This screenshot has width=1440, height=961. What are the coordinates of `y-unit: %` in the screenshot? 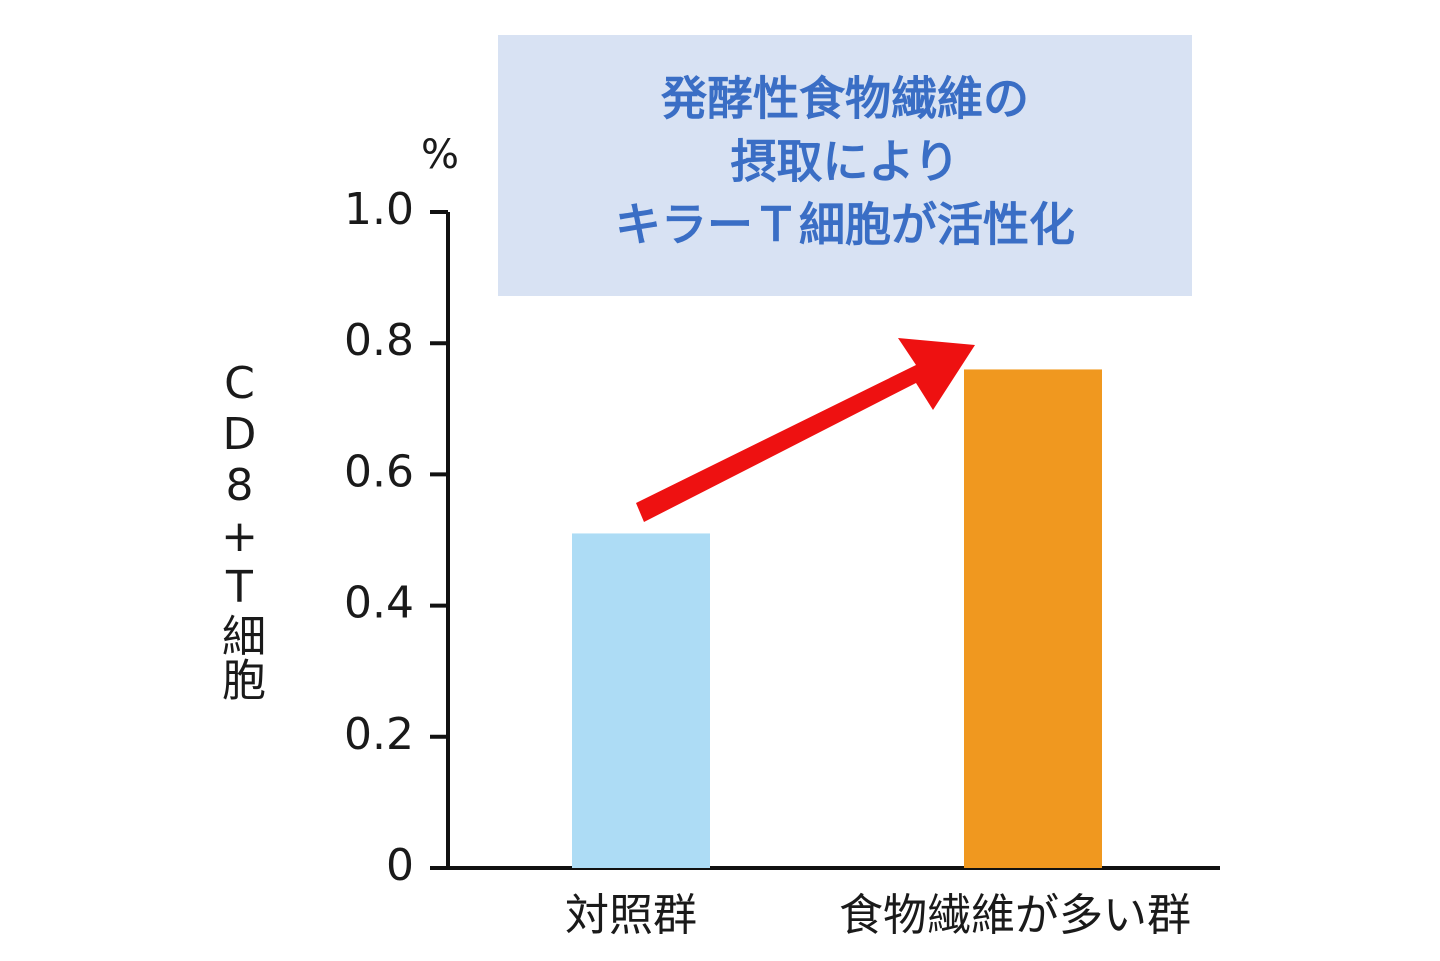 It's located at (440, 155).